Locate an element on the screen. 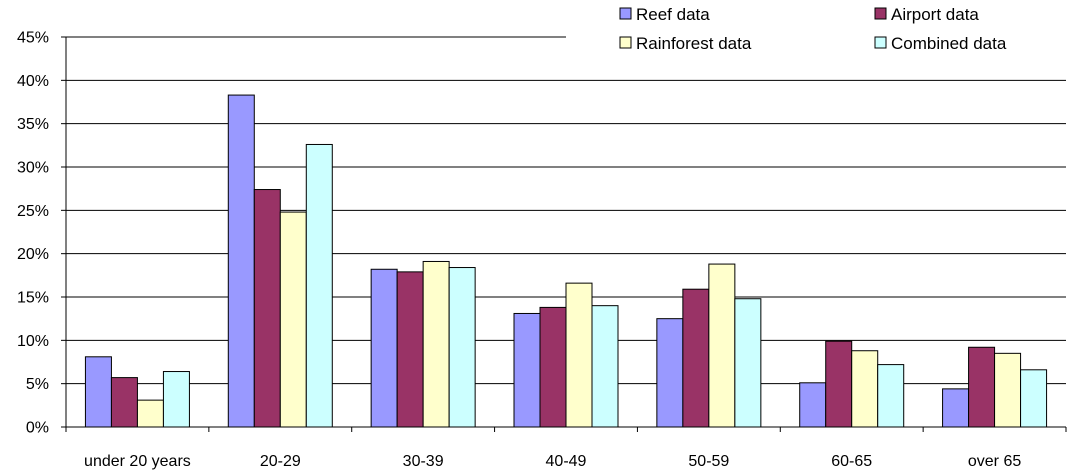 The height and width of the screenshot is (470, 1076). legend-label: Rainforest data is located at coordinates (694, 43).